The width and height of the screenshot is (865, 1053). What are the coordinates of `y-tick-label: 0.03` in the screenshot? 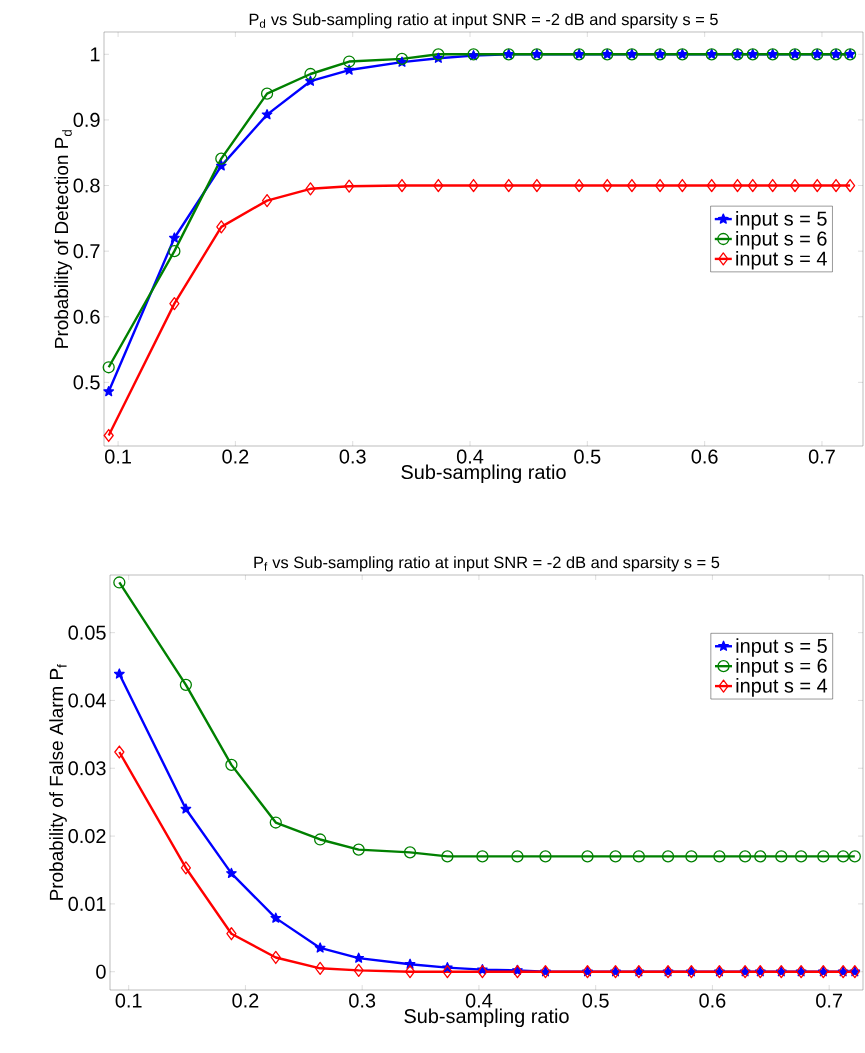 It's located at (87, 768).